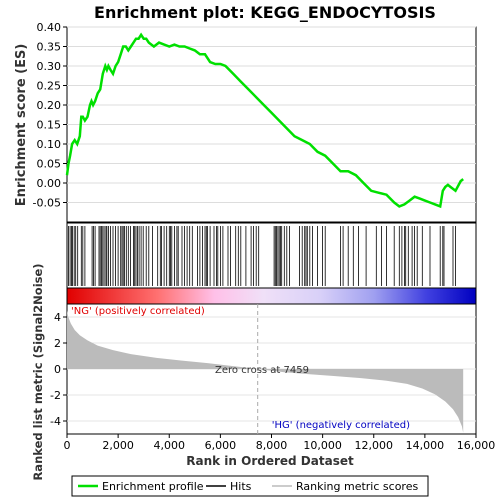 The width and height of the screenshot is (500, 504). What do you see at coordinates (476, 445) in the screenshot?
I see `xtick-label: 16,000` at bounding box center [476, 445].